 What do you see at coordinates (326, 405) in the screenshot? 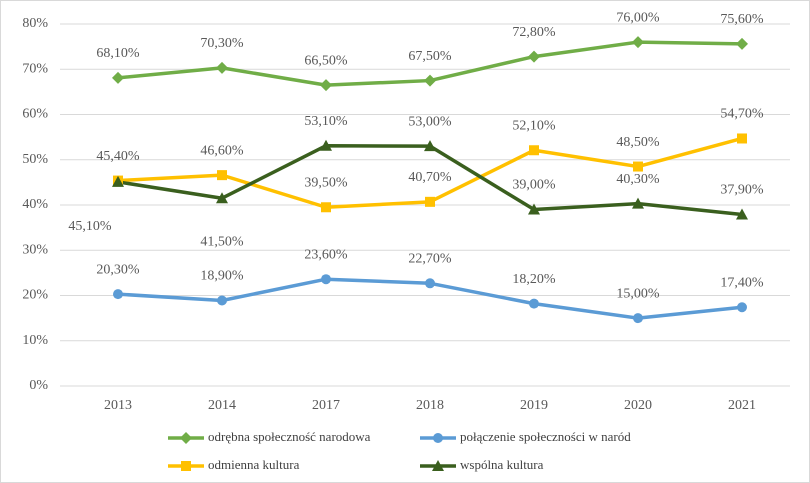
I see `x-tick-label: 2017` at bounding box center [326, 405].